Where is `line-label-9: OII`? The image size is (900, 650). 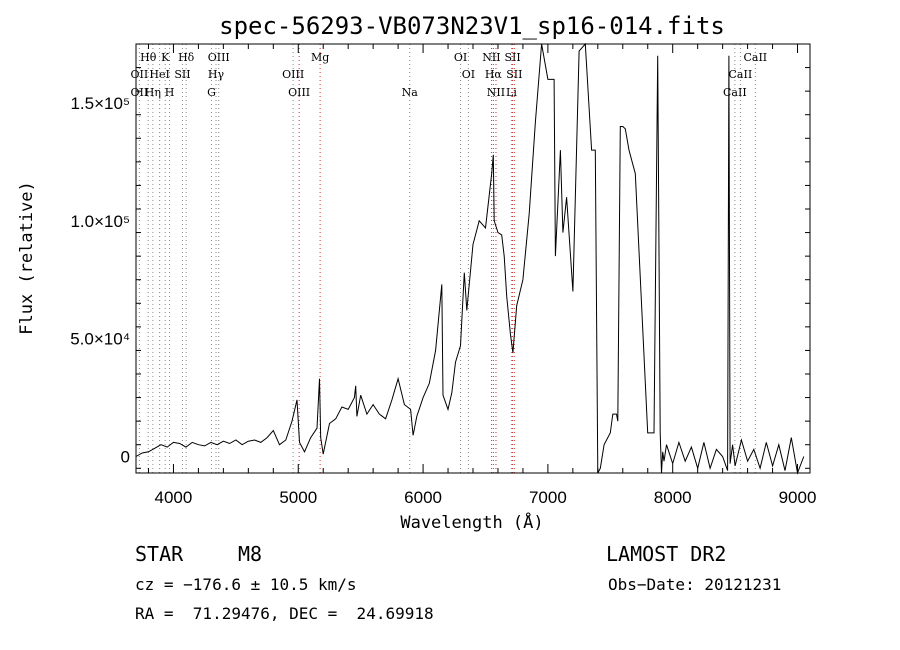 line-label-9: OII is located at coordinates (140, 74).